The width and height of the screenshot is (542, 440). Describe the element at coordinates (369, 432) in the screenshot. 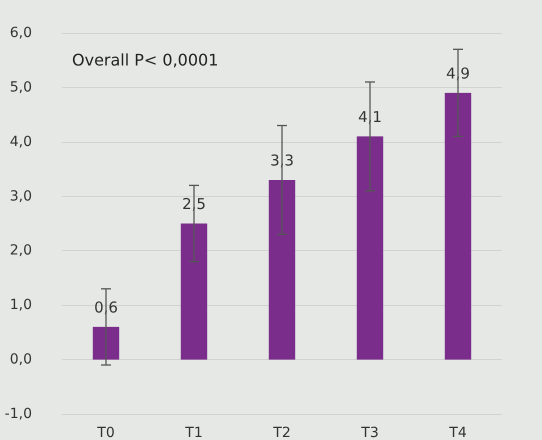

I see `x-tick-label: T3` at that location.